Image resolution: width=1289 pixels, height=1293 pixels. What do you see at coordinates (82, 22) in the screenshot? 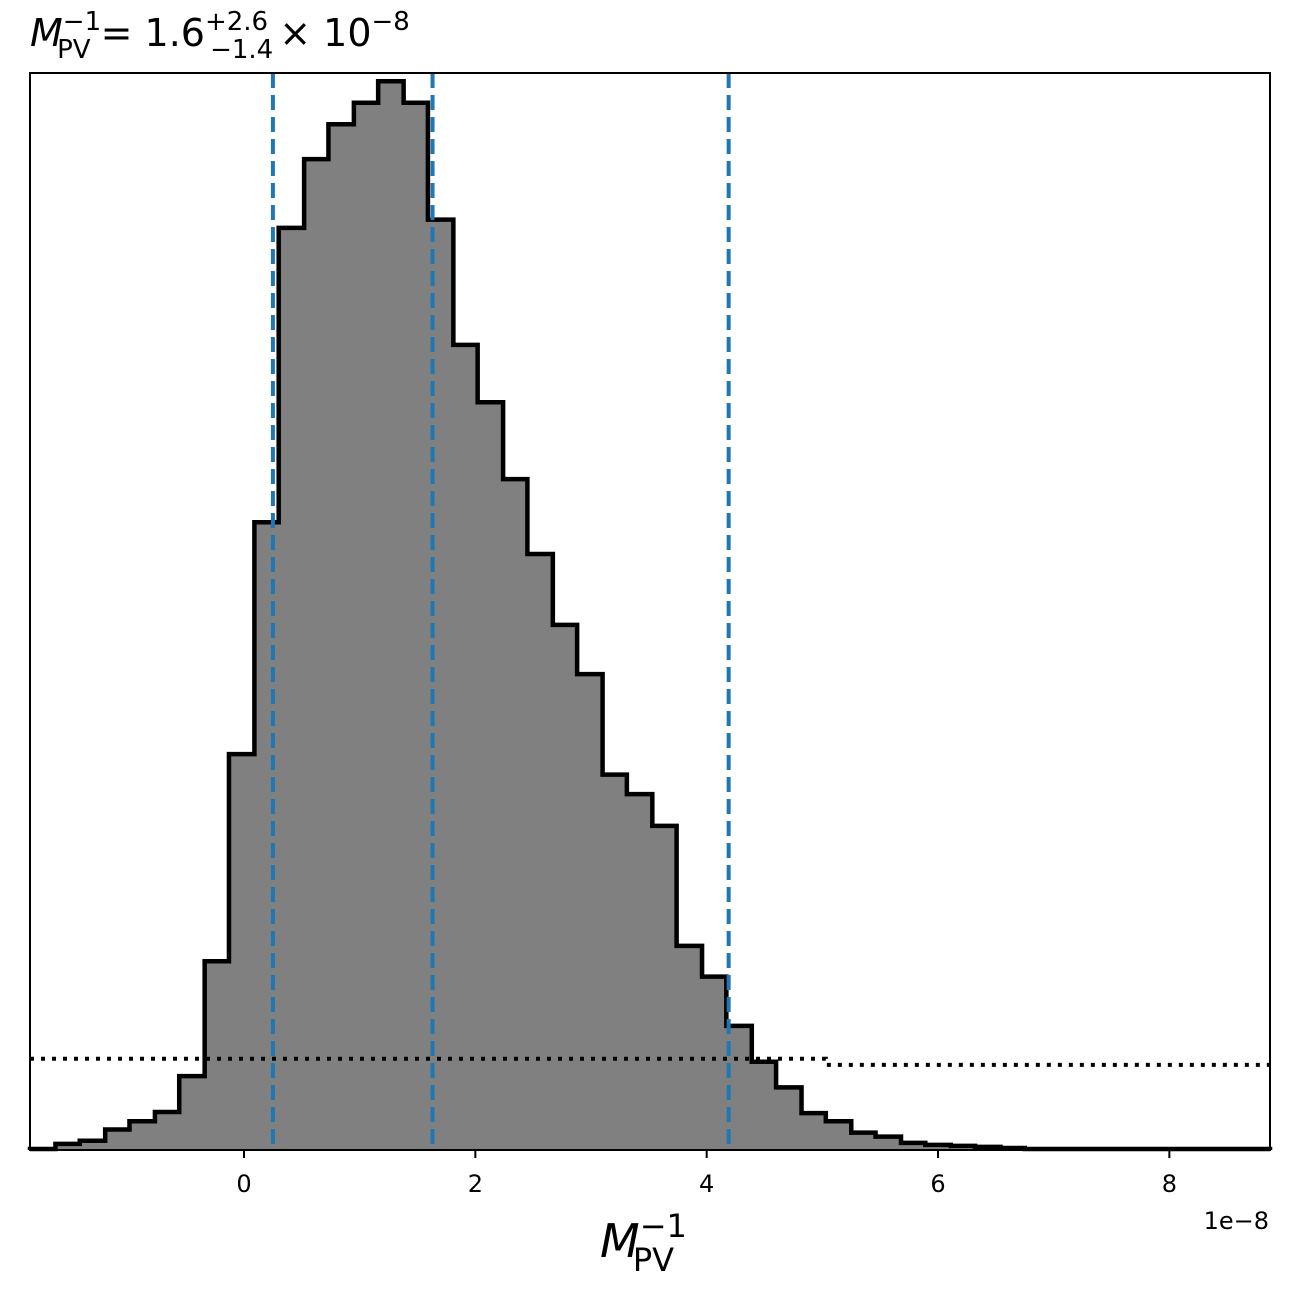
I see `title-symbol-sup: −1` at bounding box center [82, 22].